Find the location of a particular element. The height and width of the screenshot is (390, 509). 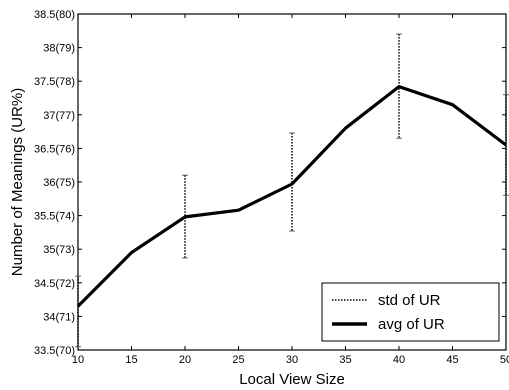

legend: std of UR avg of UR is located at coordinates (410, 312).